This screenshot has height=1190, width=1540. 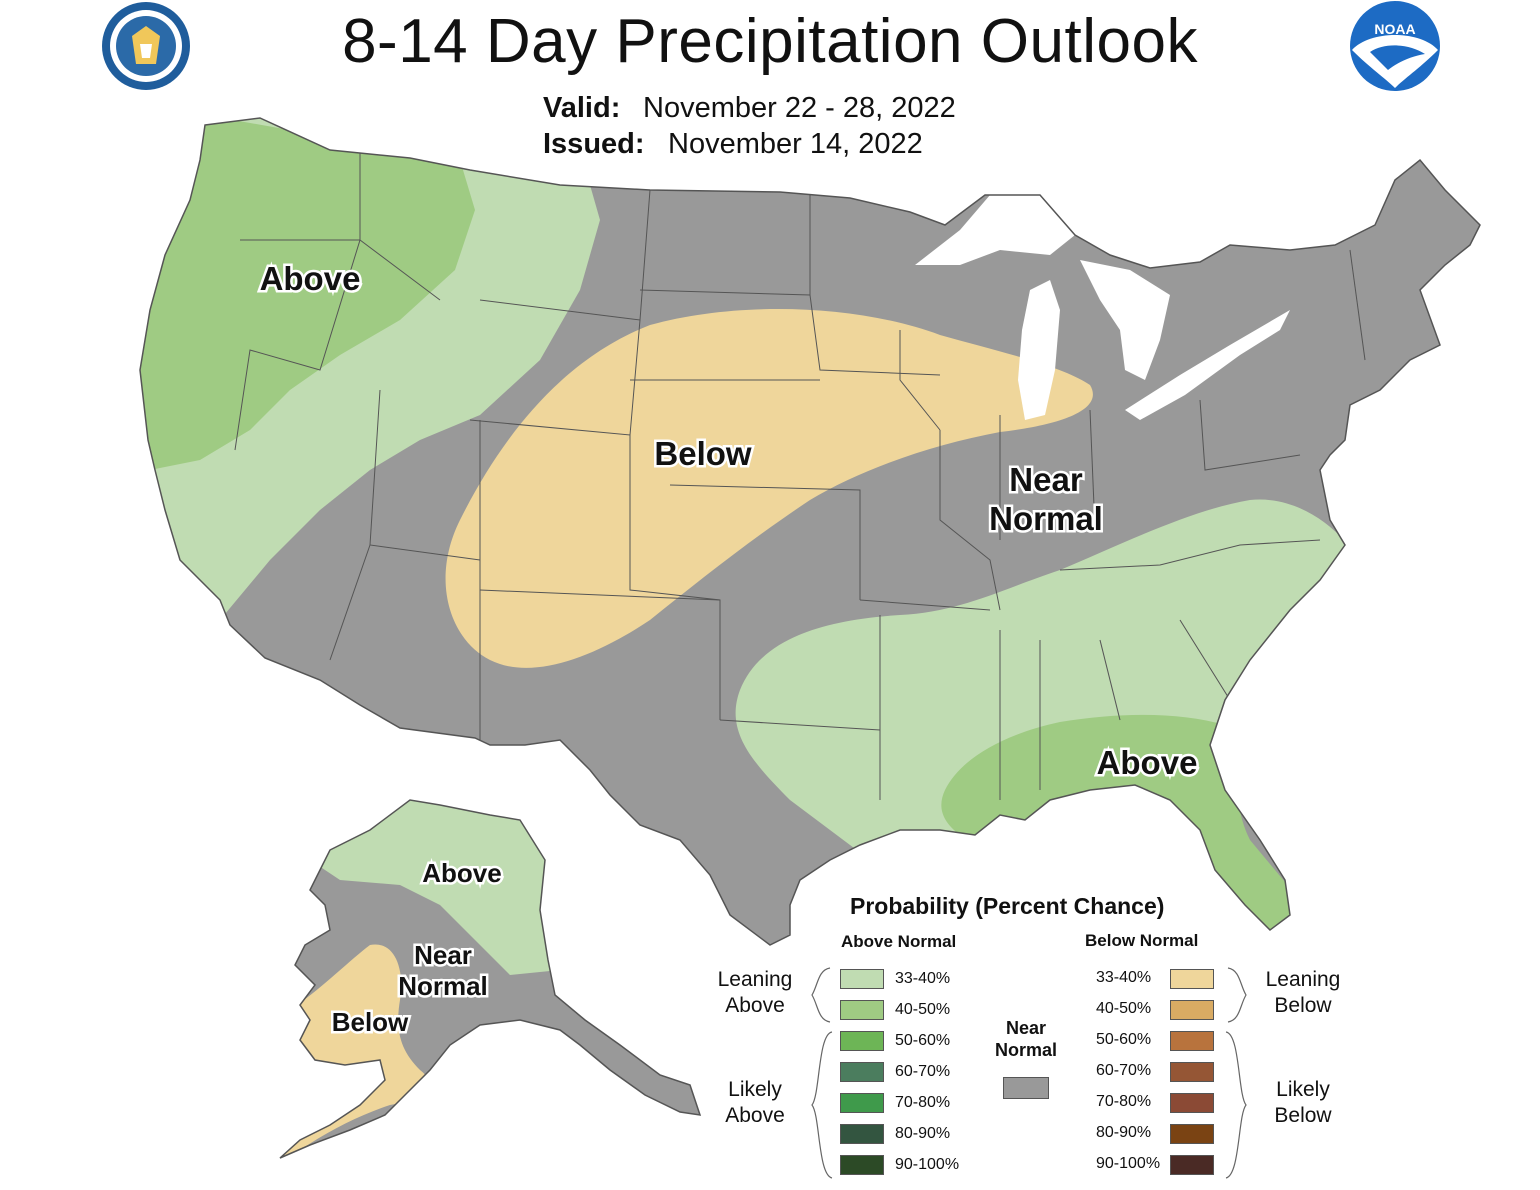 What do you see at coordinates (795, 144) in the screenshot?
I see `issued-value: November 14, 2022` at bounding box center [795, 144].